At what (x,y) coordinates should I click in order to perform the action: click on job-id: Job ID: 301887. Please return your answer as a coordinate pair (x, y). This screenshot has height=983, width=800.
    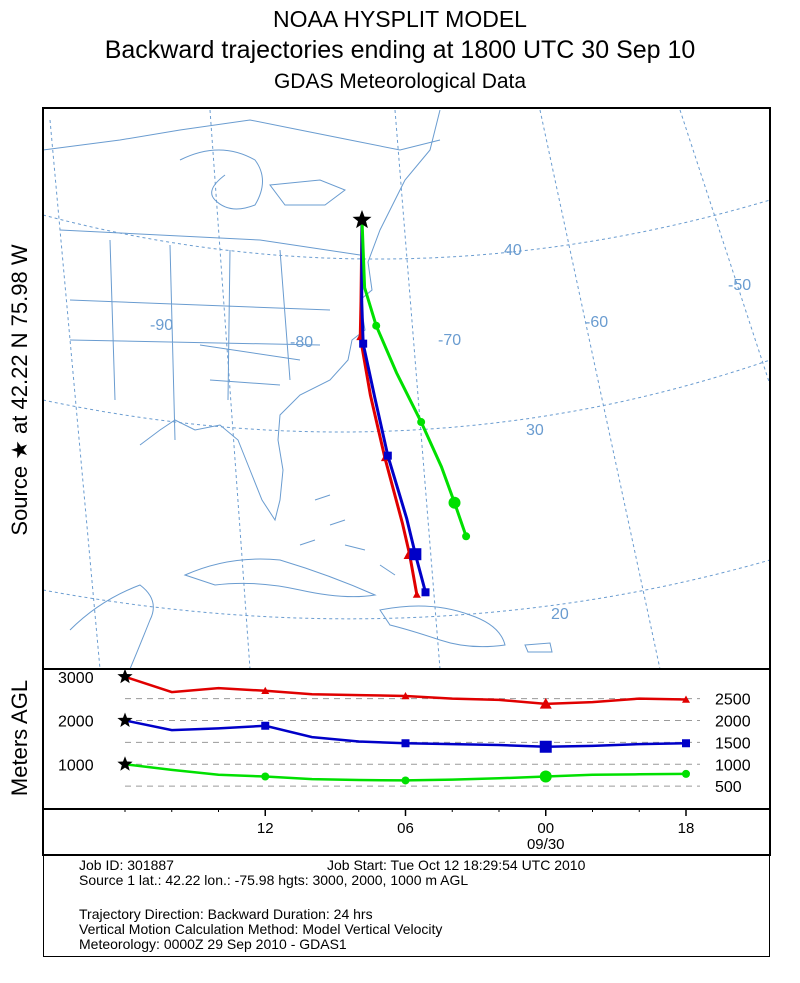
    Looking at the image, I should click on (126, 865).